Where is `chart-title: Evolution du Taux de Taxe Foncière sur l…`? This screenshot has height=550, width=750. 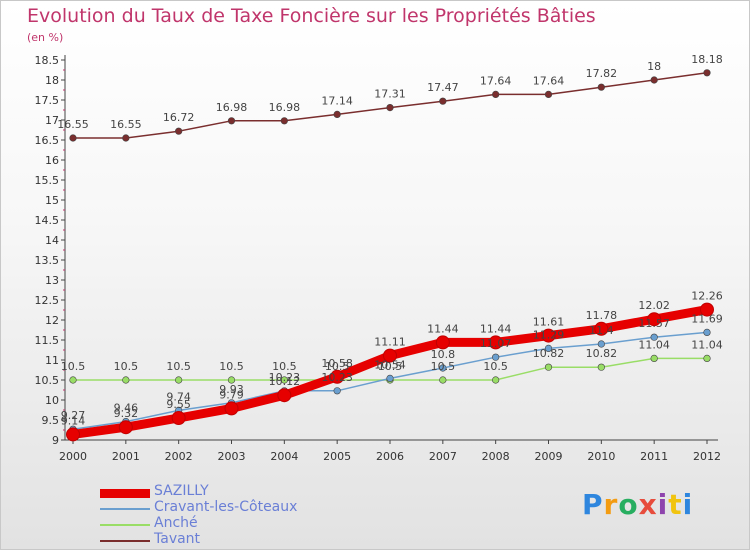
chart-title: Evolution du Taux de Taxe Foncière sur l… is located at coordinates (311, 16).